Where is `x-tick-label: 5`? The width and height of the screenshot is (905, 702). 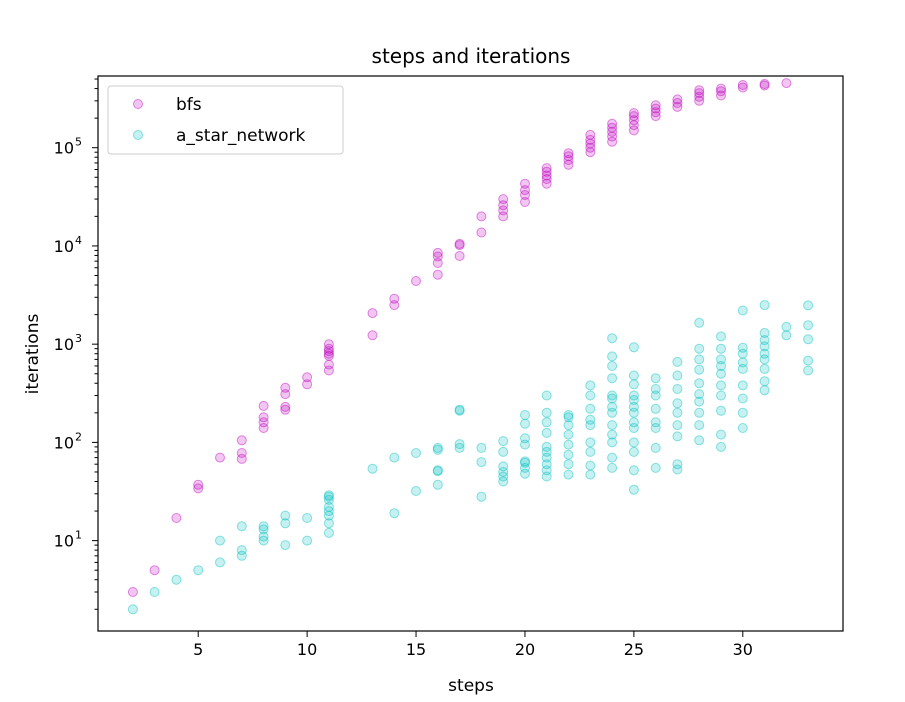
x-tick-label: 5 is located at coordinates (198, 649).